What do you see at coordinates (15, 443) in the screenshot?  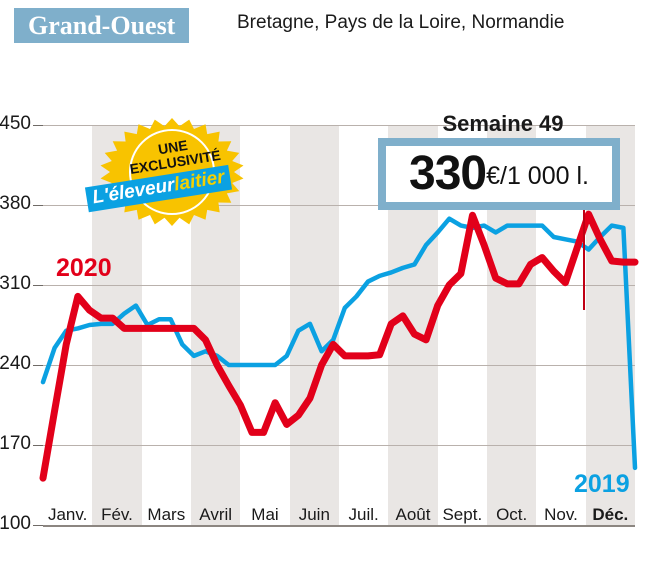 I see `y-tick-label: 170` at bounding box center [15, 443].